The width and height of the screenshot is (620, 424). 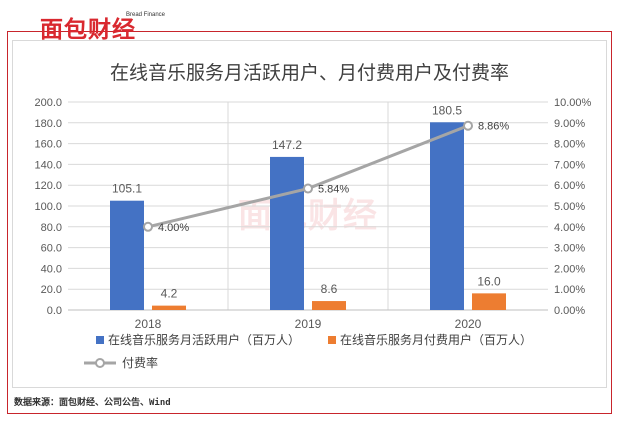 I want to click on x-tick-label: 2020, so click(x=468, y=324).